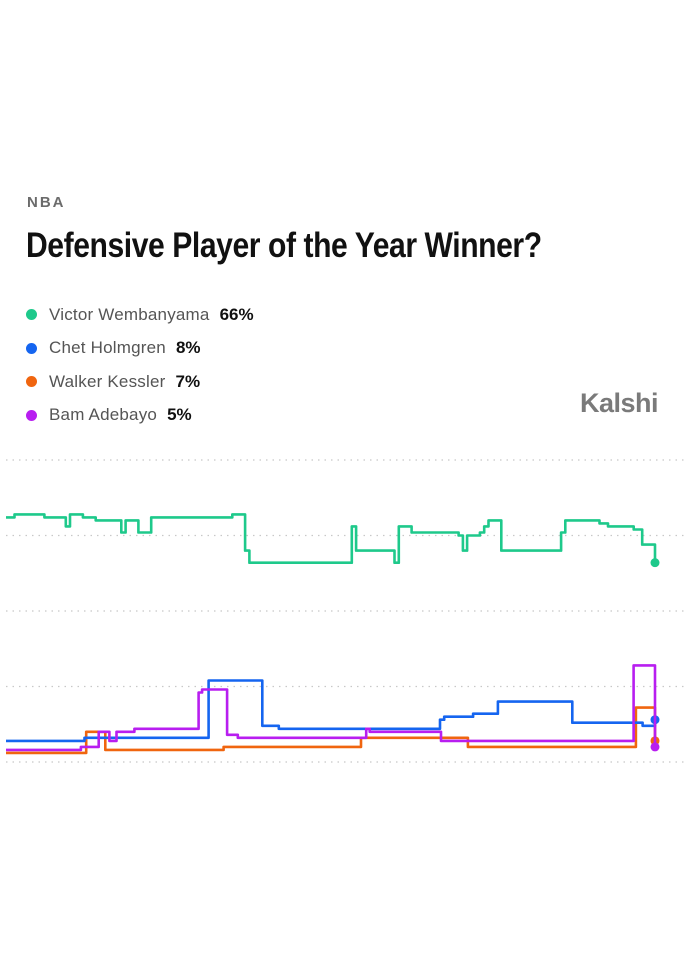  Describe the element at coordinates (103, 415) in the screenshot. I see `legend-name: Bam Adebayo` at that location.